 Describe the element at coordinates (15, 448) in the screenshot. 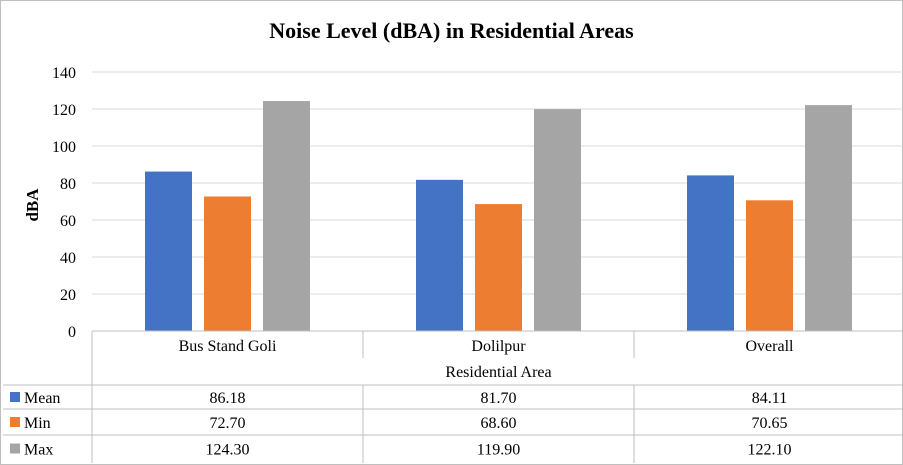

I see `legend-key-max` at that location.